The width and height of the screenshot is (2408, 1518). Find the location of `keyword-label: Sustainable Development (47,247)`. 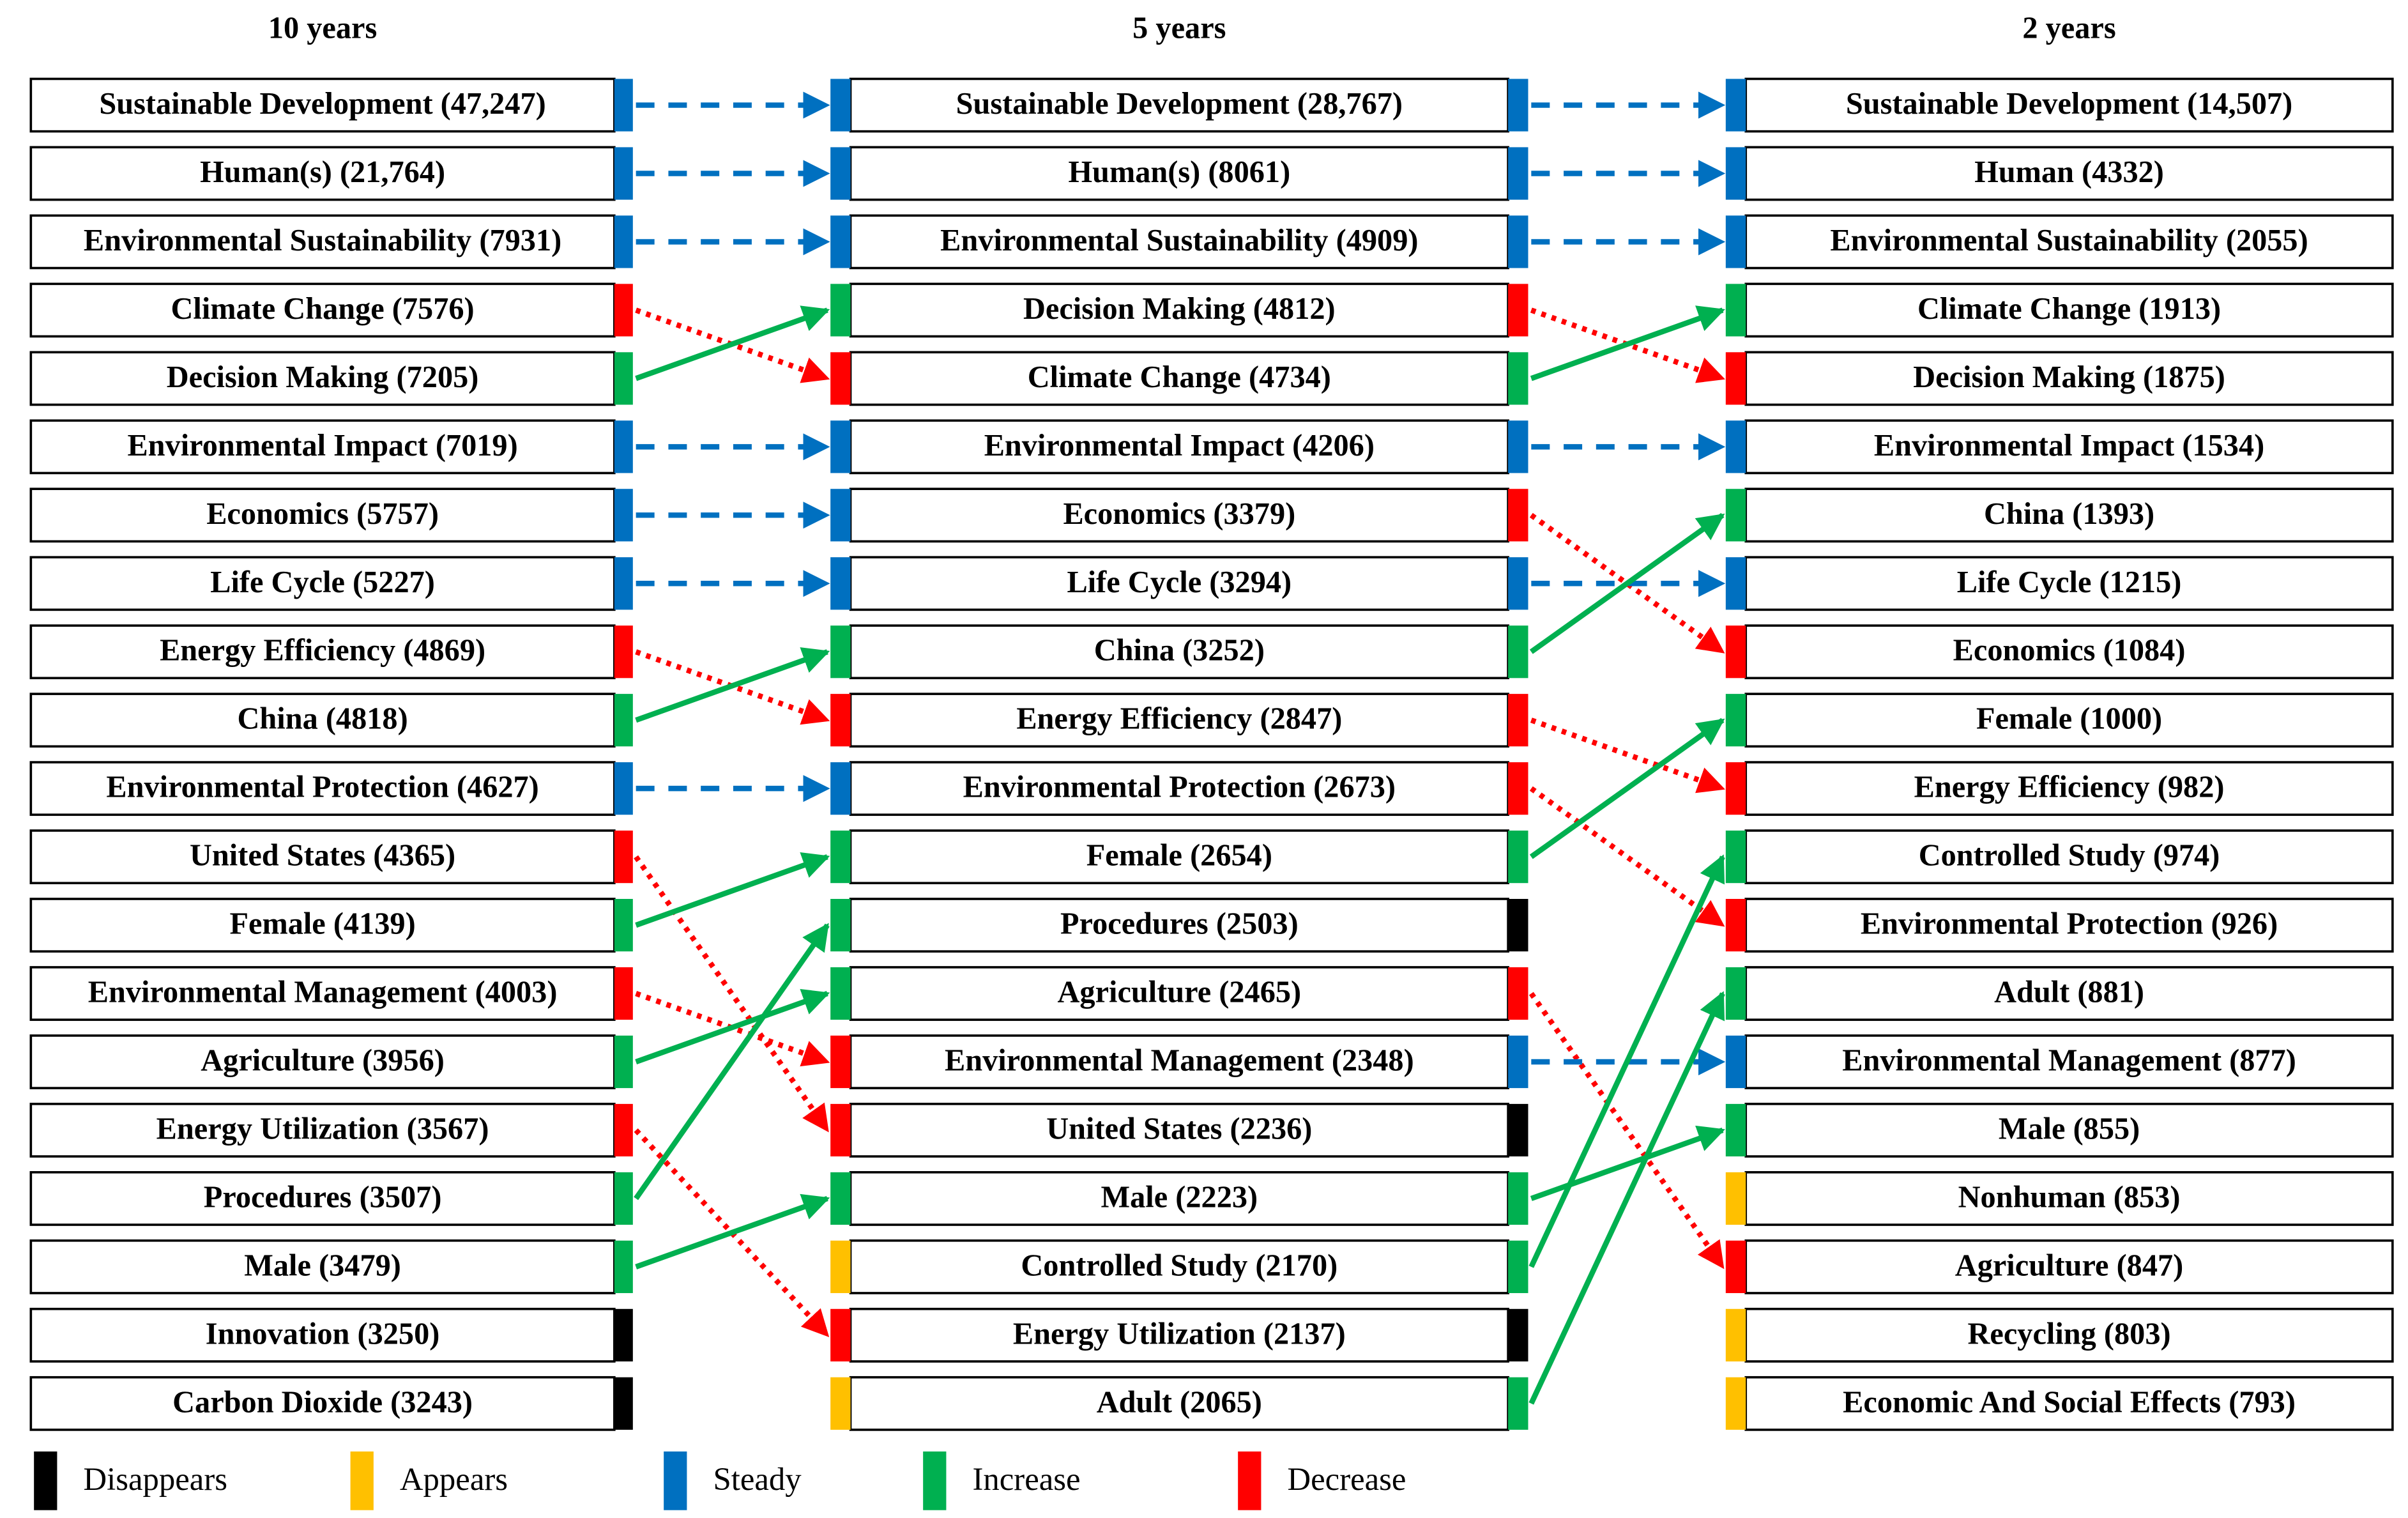

keyword-label: Sustainable Development (47,247) is located at coordinates (322, 104).